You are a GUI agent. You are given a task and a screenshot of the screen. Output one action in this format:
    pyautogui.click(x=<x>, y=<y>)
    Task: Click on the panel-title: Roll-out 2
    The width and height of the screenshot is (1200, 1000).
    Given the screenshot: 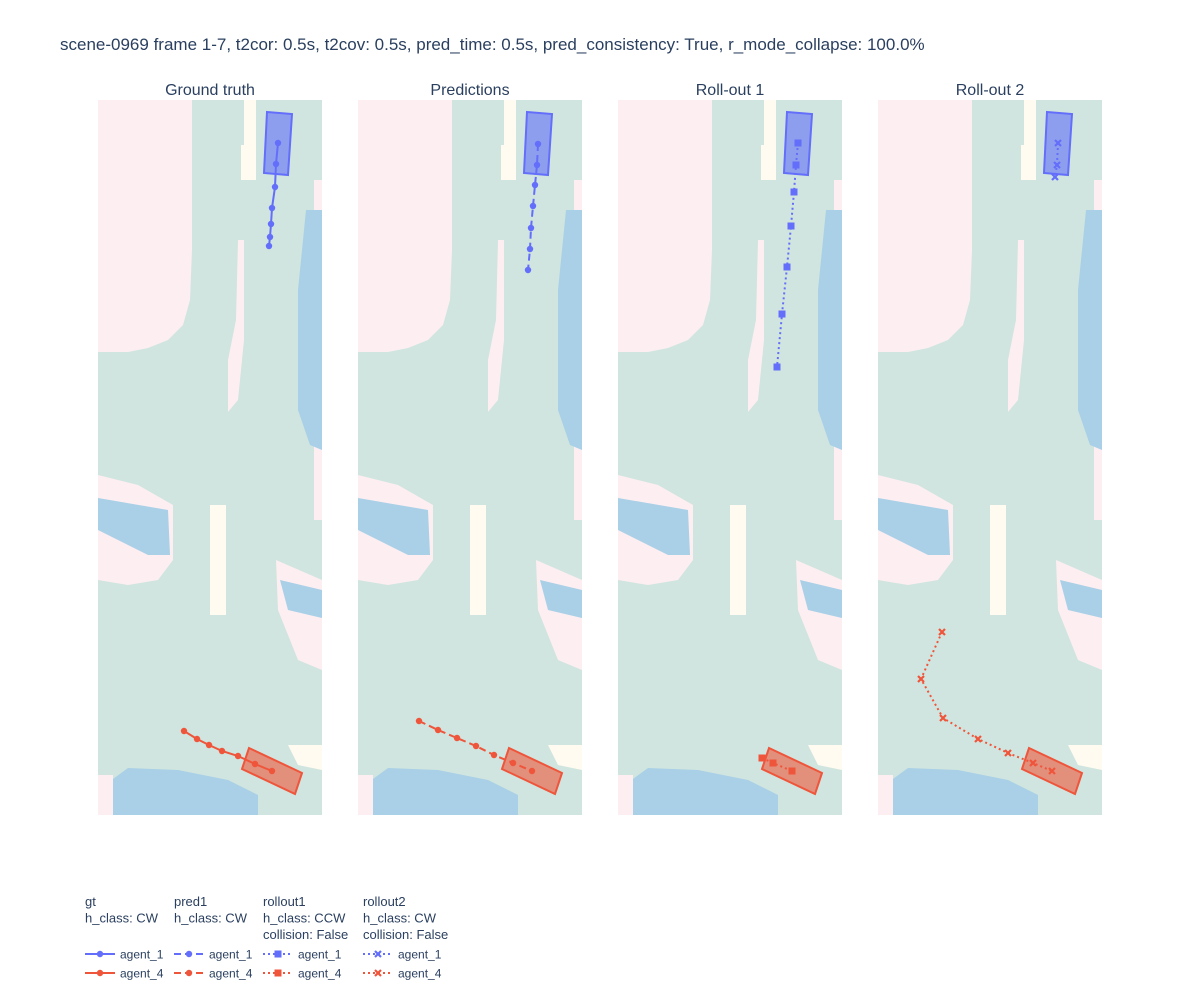 What is the action you would take?
    pyautogui.click(x=990, y=90)
    